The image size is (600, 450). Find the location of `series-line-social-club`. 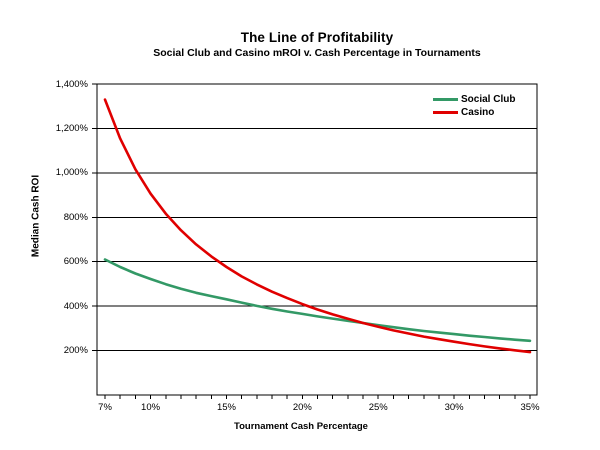

series-line-social-club is located at coordinates (317, 300).